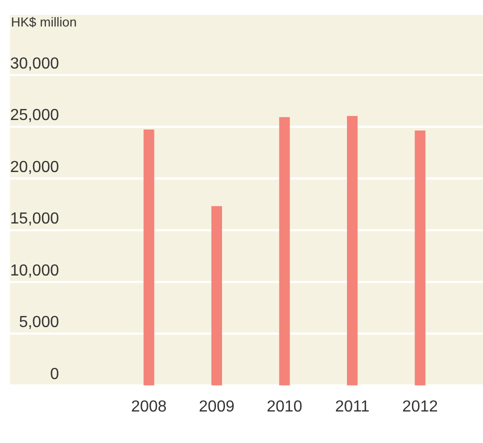 This screenshot has width=483, height=443. What do you see at coordinates (35, 115) in the screenshot?
I see `y-tick-label: 25,000` at bounding box center [35, 115].